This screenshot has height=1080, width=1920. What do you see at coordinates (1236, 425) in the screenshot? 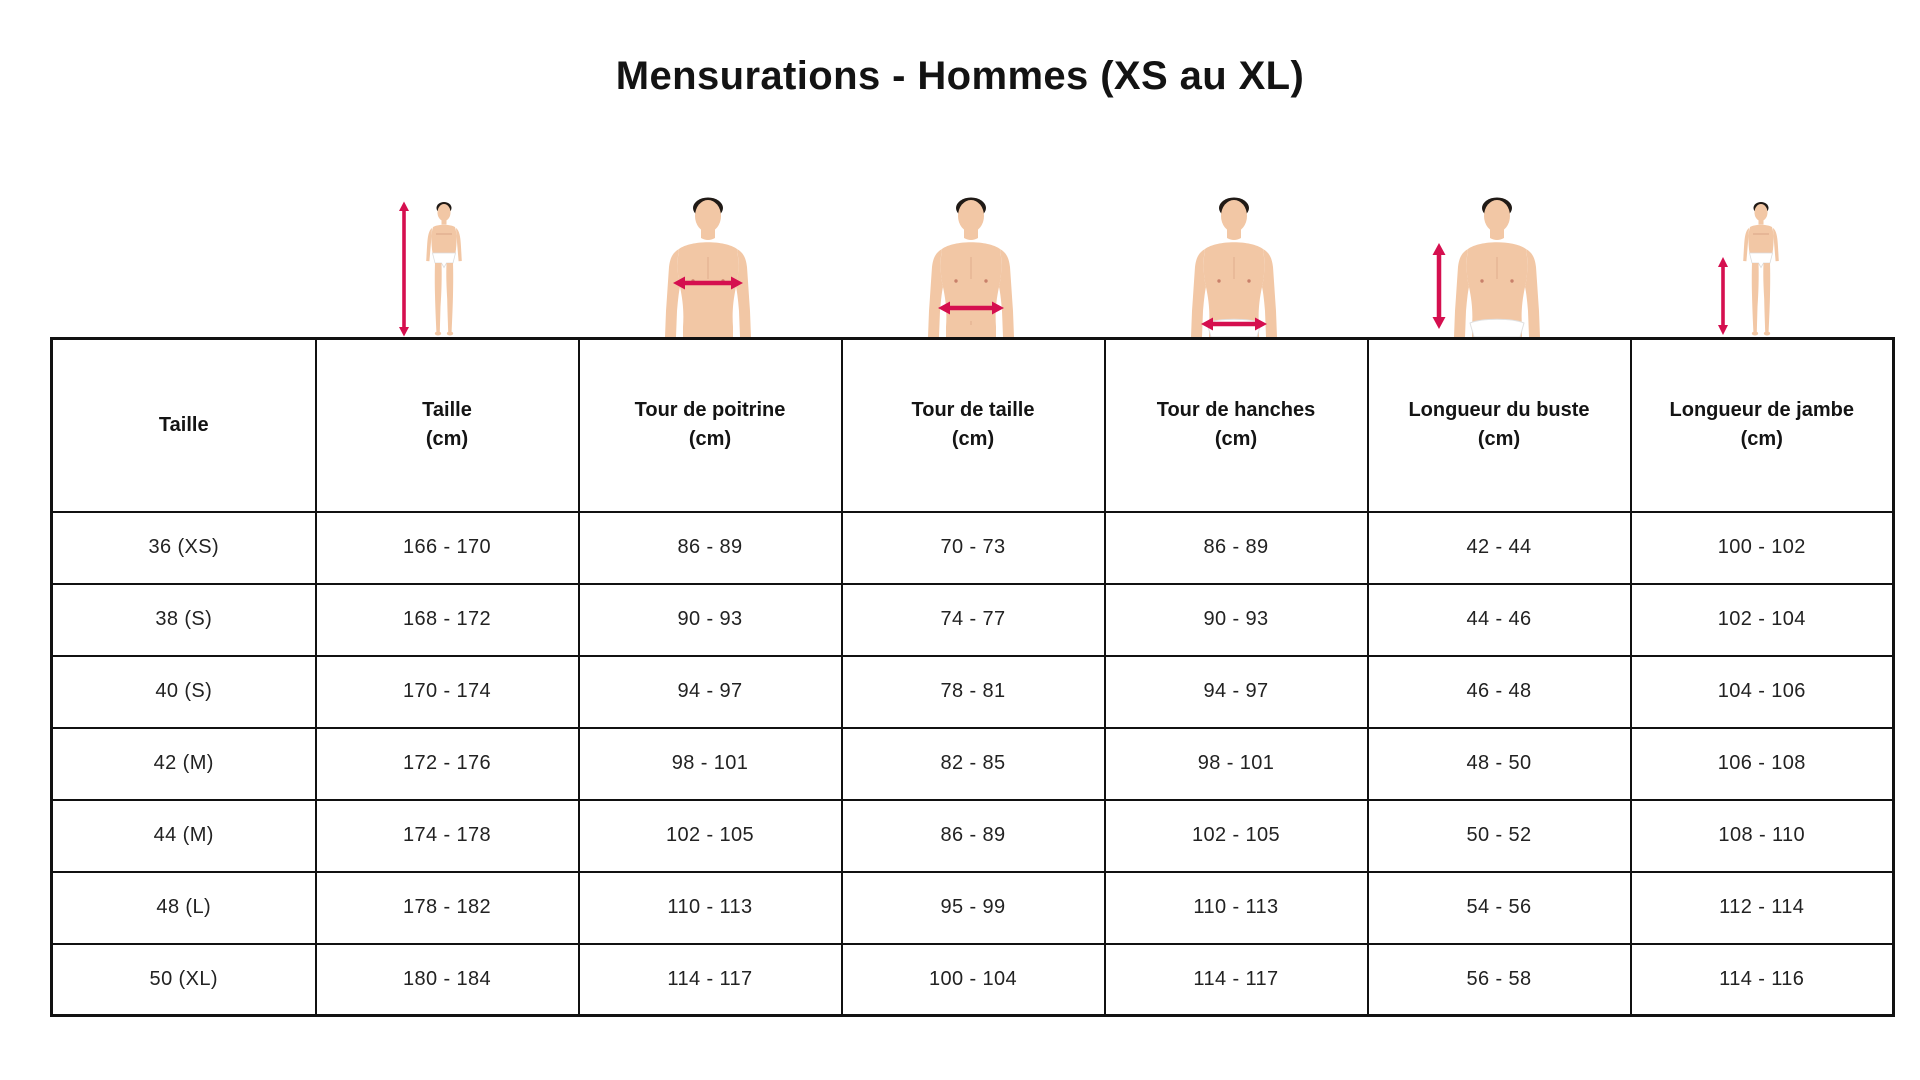
I see `column-header-tour-de-hanches: Tour de hanches (cm)` at bounding box center [1236, 425].